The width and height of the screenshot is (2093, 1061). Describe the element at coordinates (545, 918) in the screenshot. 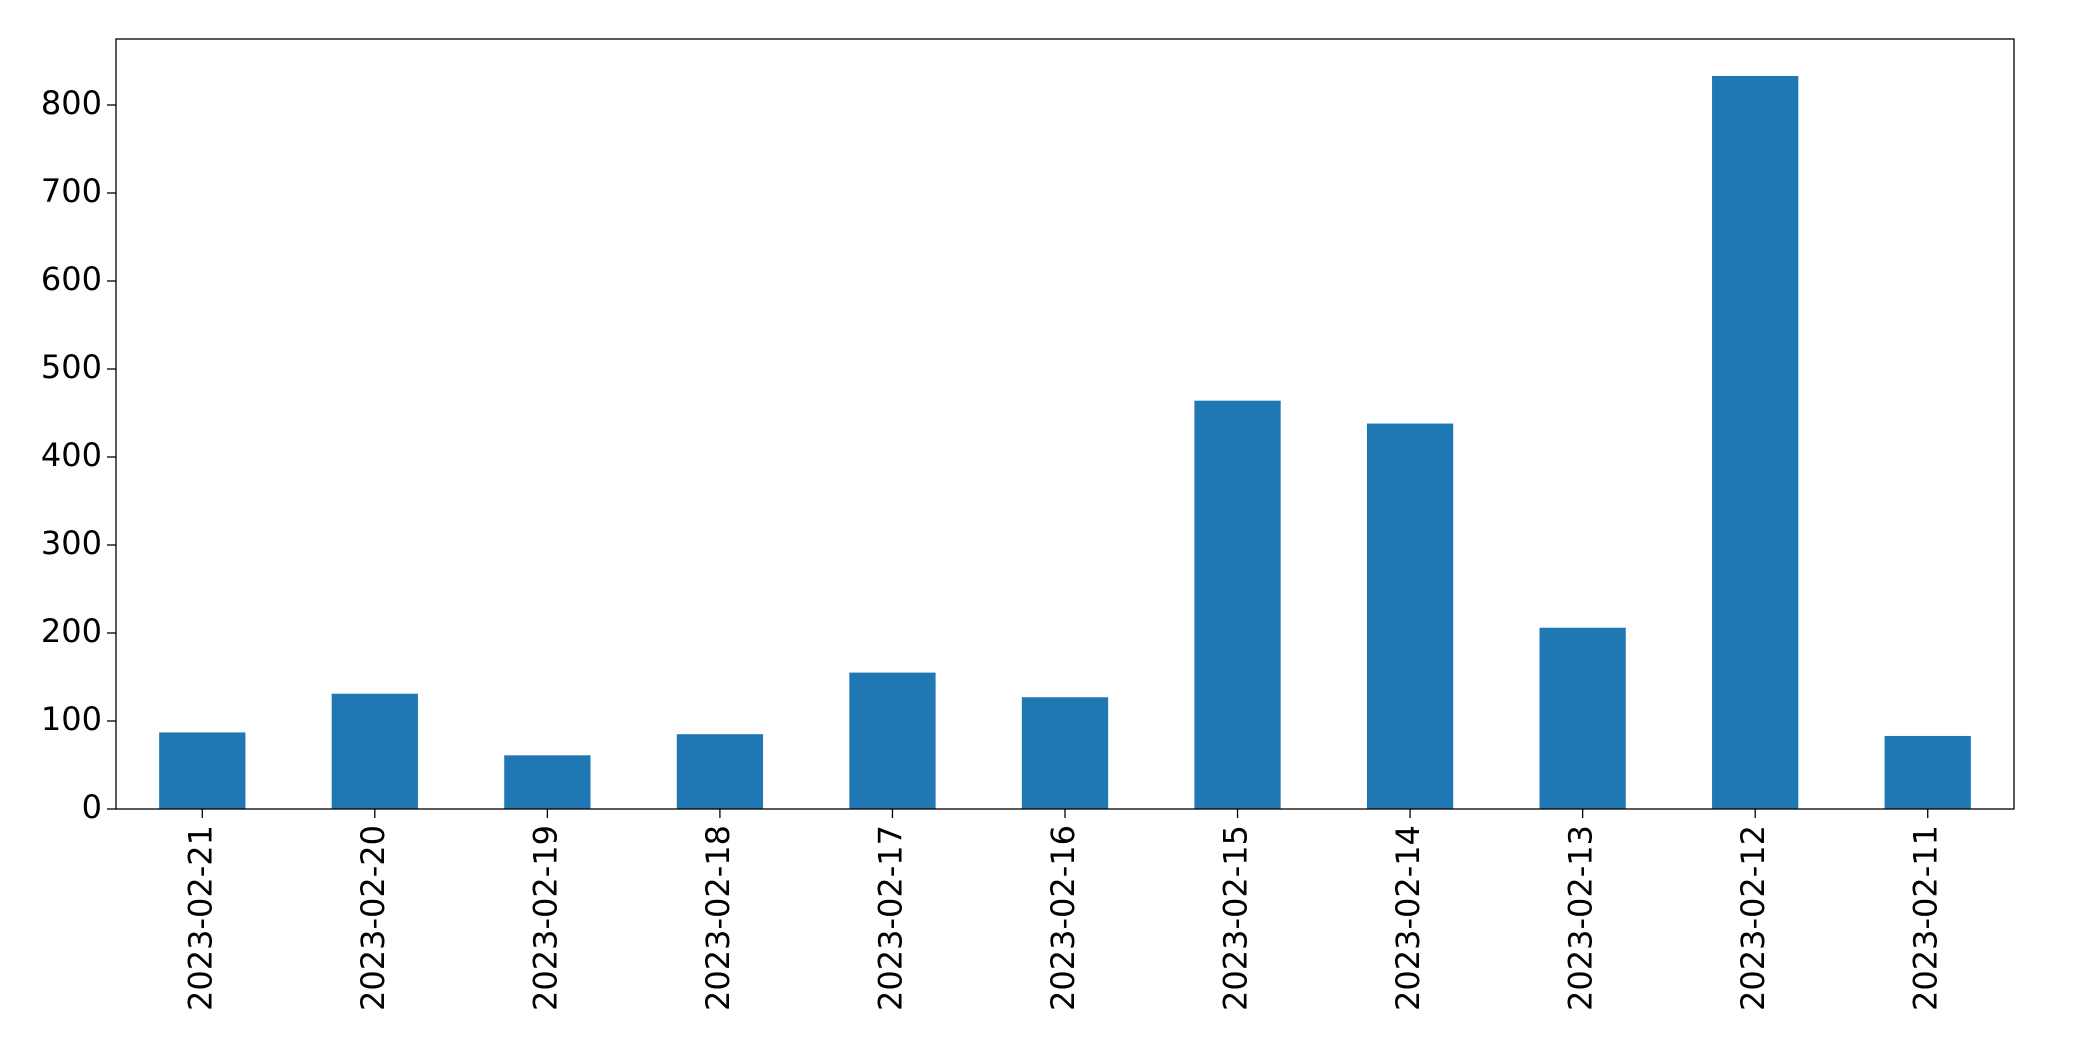

I see `x-tick-label: 2023-02-19` at that location.